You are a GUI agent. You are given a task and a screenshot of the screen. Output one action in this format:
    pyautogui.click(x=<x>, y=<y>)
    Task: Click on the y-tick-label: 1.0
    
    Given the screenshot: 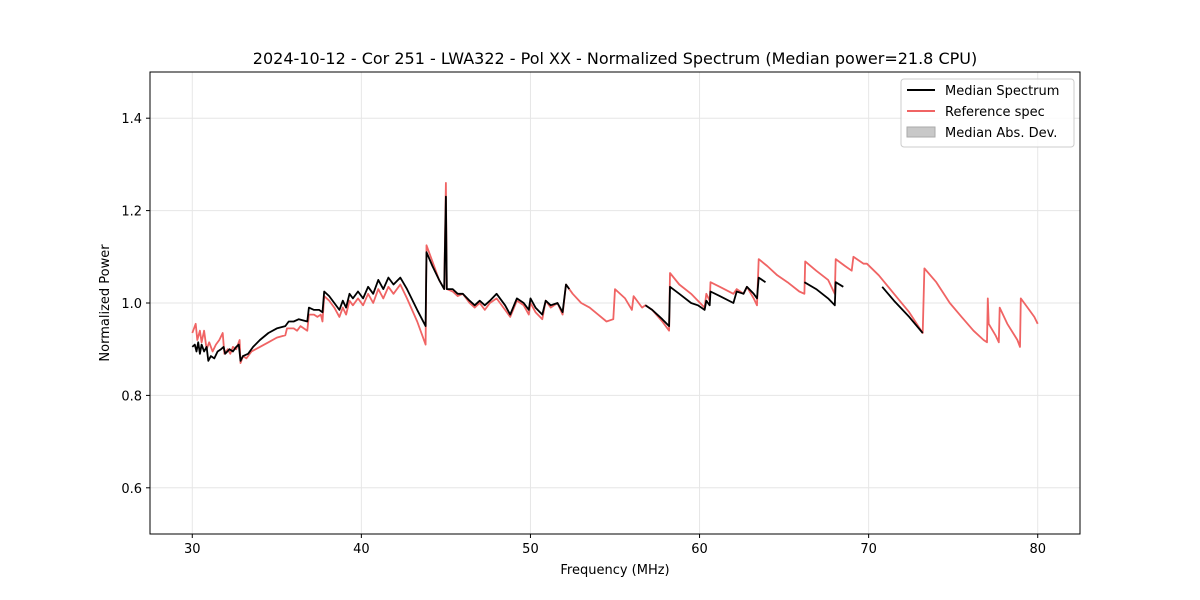 What is the action you would take?
    pyautogui.click(x=131, y=304)
    